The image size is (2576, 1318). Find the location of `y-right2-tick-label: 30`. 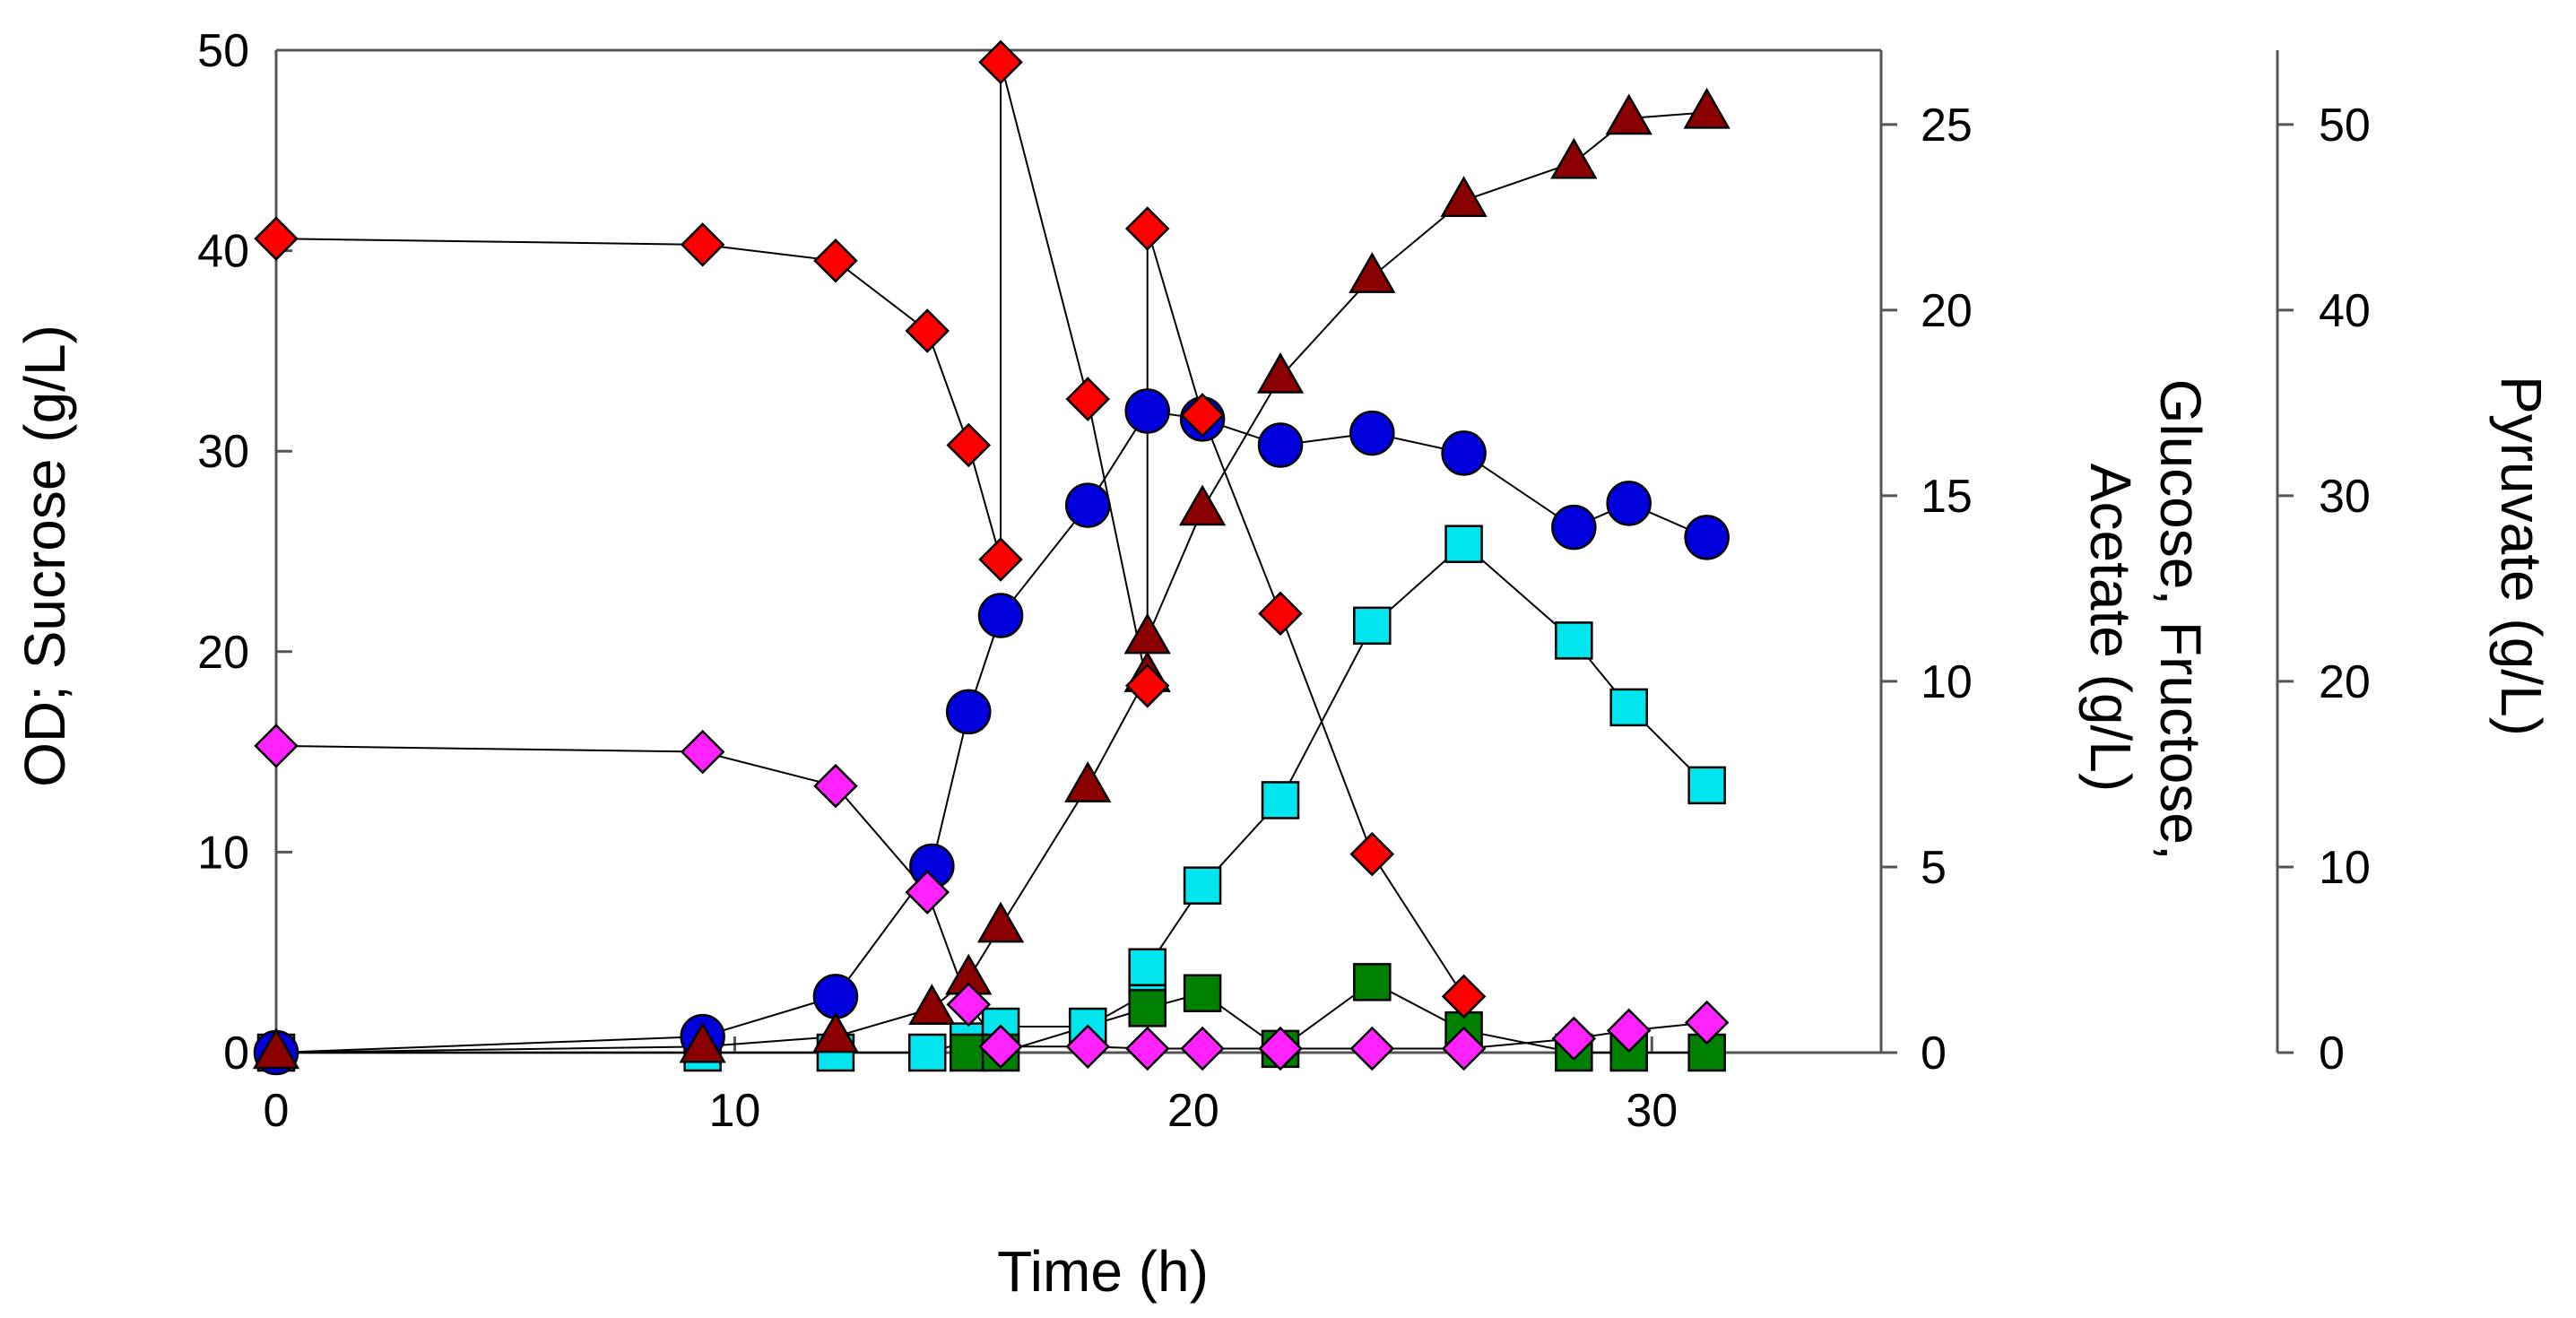

y-right2-tick-label: 30 is located at coordinates (2345, 497).